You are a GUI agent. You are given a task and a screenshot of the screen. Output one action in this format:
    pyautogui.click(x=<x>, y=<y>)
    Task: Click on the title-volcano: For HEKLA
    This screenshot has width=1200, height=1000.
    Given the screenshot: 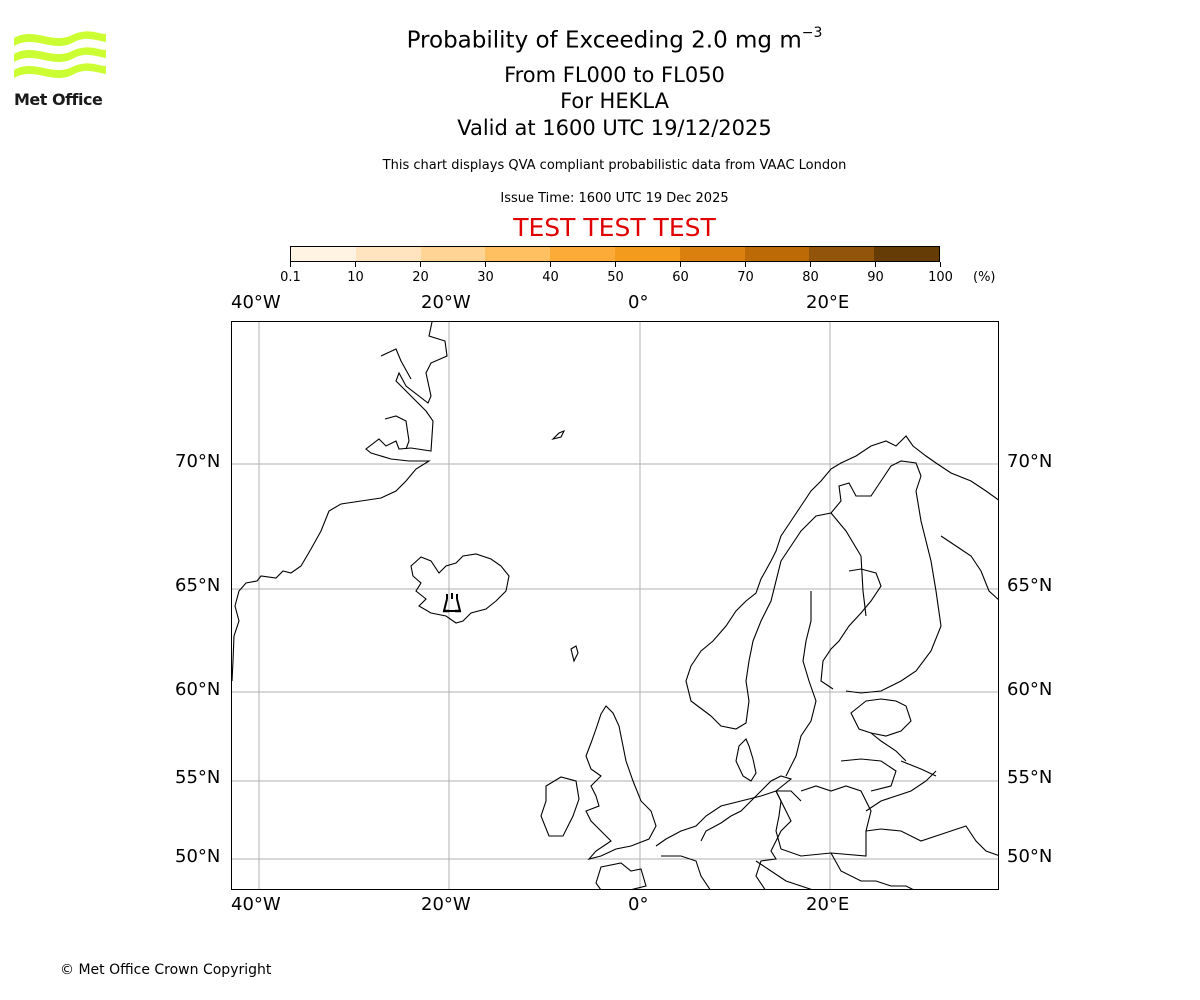 What is the action you would take?
    pyautogui.click(x=614, y=101)
    